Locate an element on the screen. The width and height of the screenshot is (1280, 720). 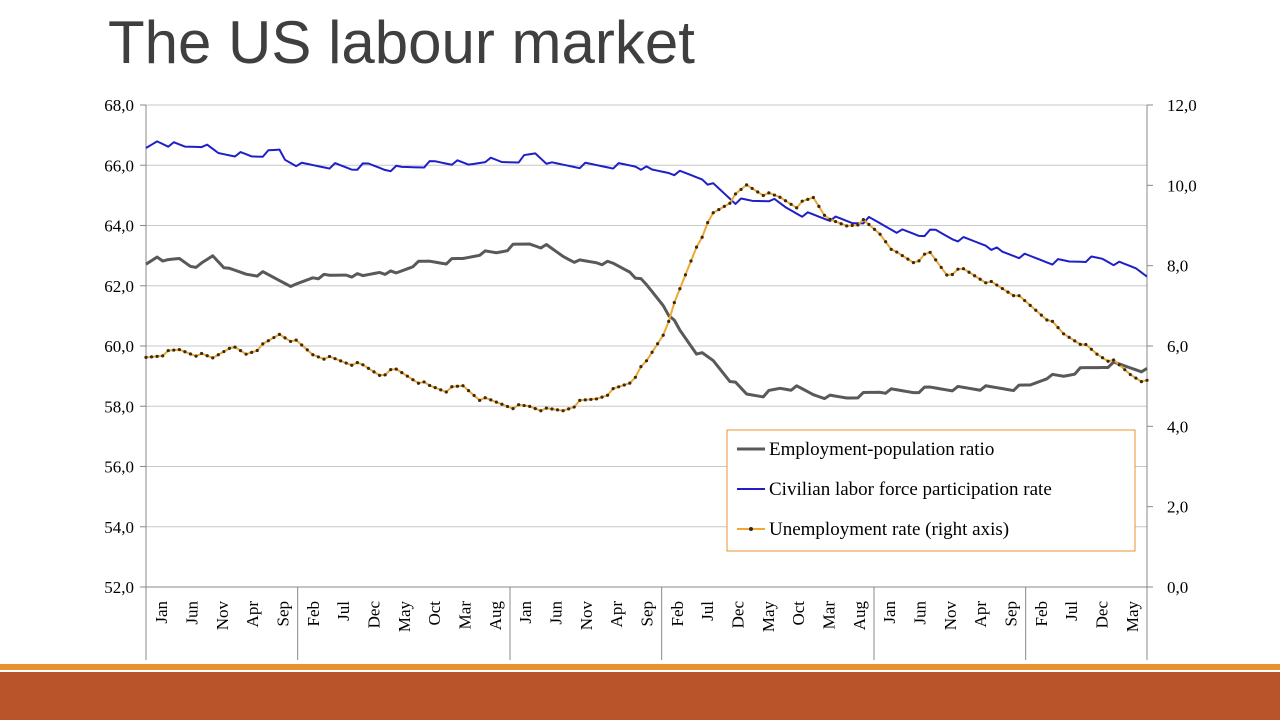
y-left-tick-label: 56,0 is located at coordinates (119, 467).